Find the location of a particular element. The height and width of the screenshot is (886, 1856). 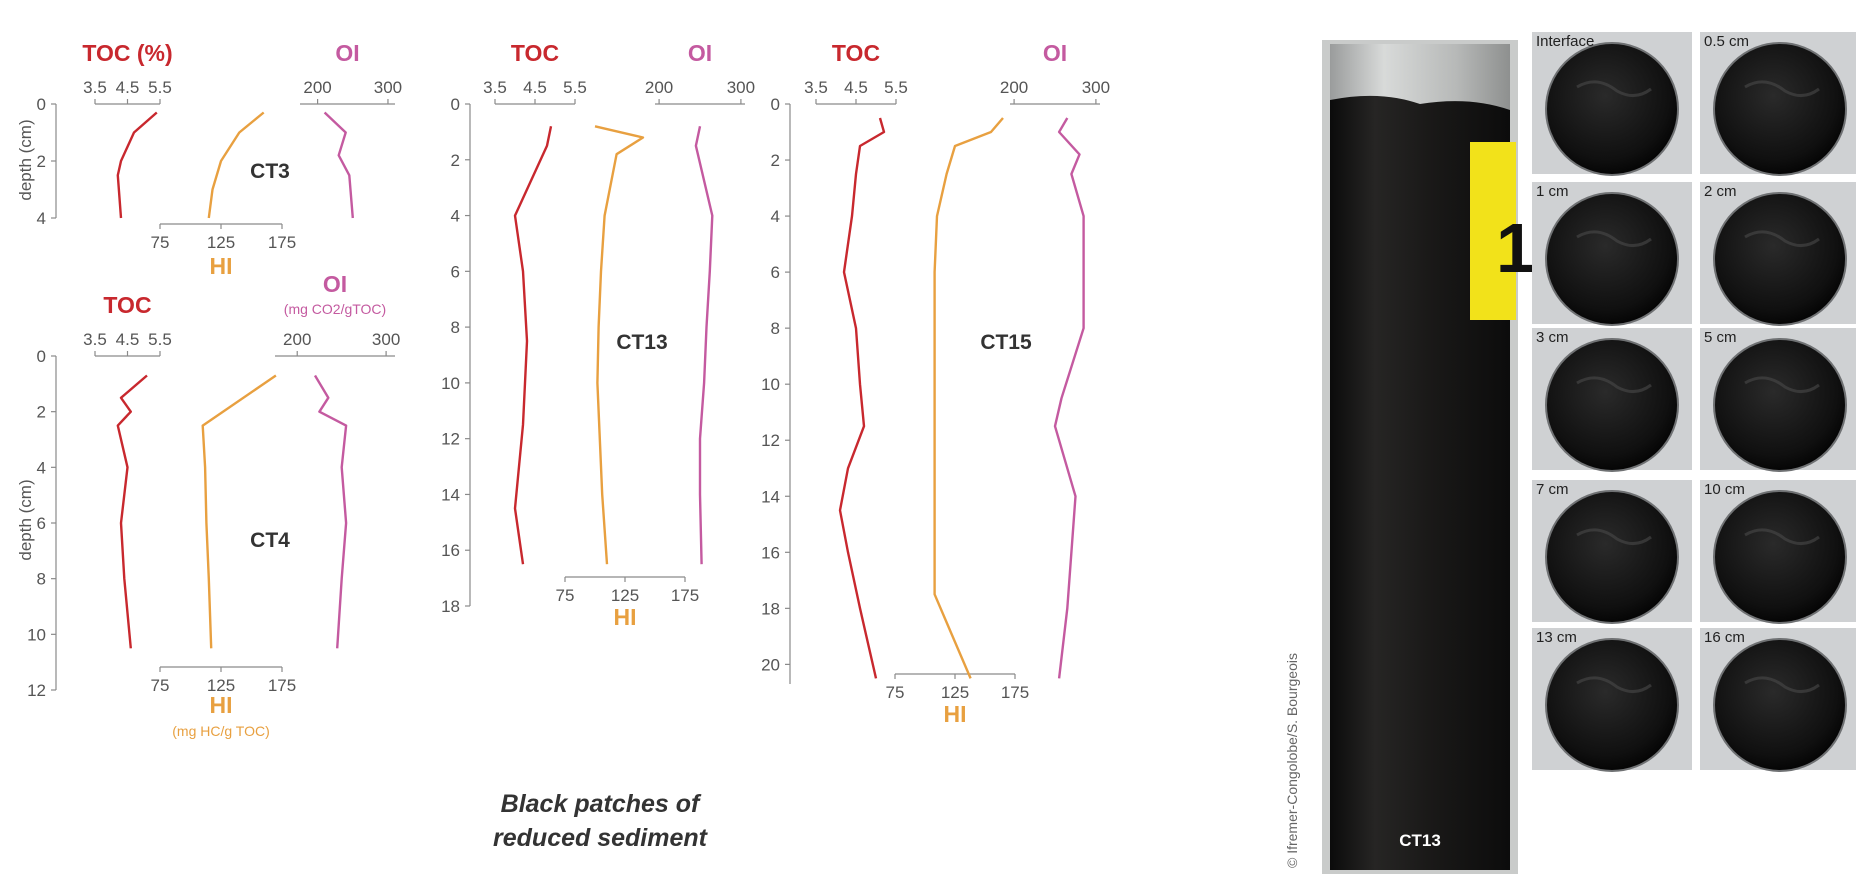

core-label: CT13 is located at coordinates (641, 342).